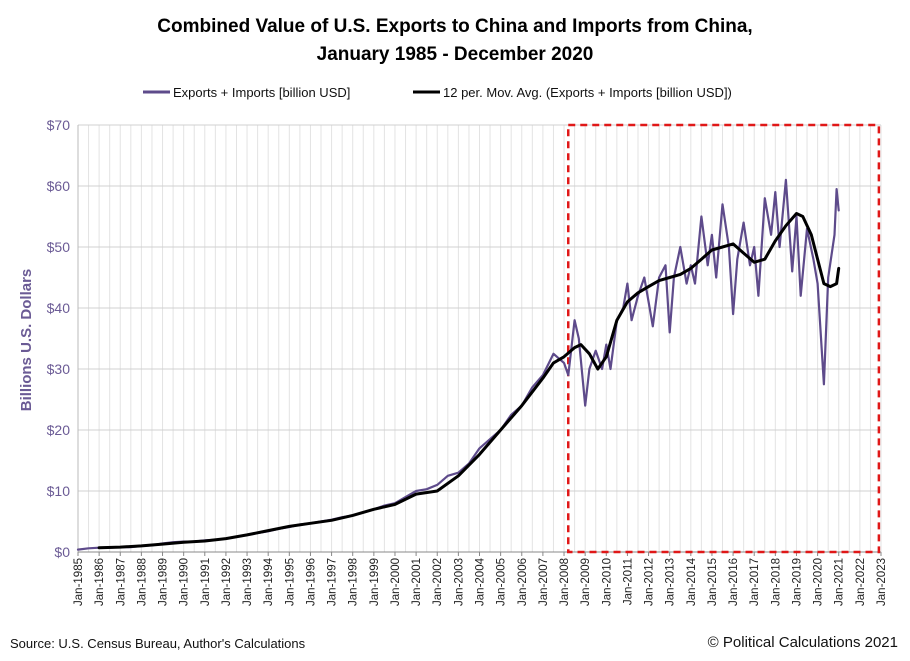  What do you see at coordinates (62, 552) in the screenshot?
I see `y-tick-label: $0` at bounding box center [62, 552].